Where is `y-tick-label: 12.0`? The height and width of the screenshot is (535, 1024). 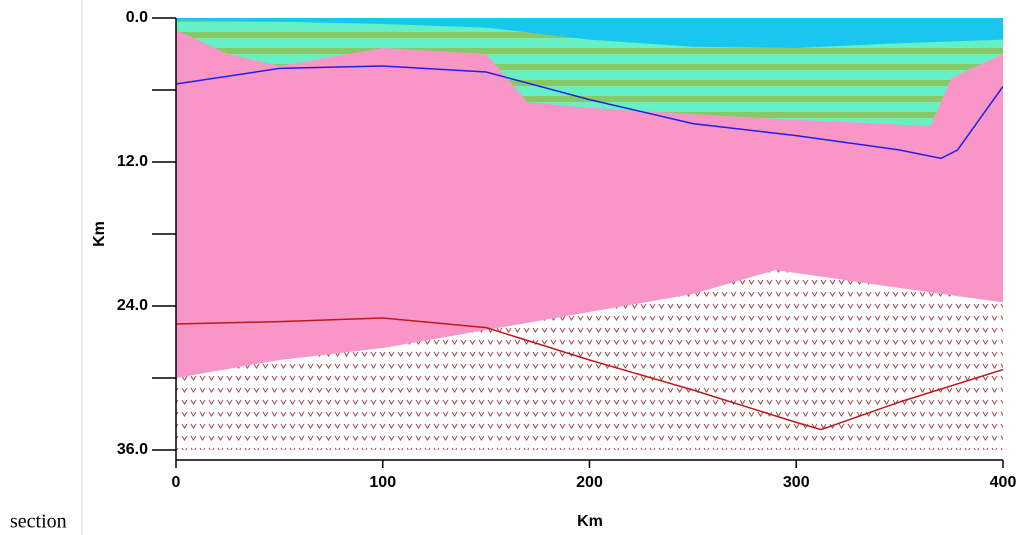
y-tick-label: 12.0 is located at coordinates (132, 161).